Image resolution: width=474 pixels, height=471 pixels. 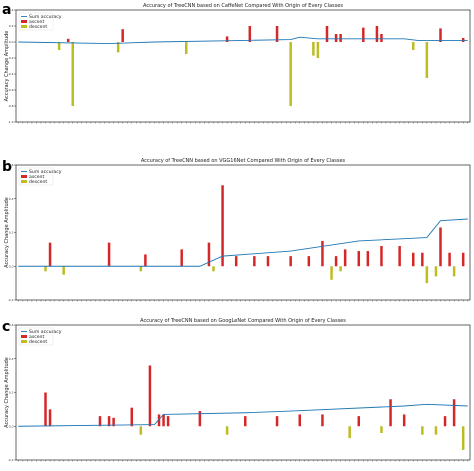 What do you see at coordinates (11, 74) in the screenshot?
I see `y-tick-label: -0.4` at bounding box center [11, 74].